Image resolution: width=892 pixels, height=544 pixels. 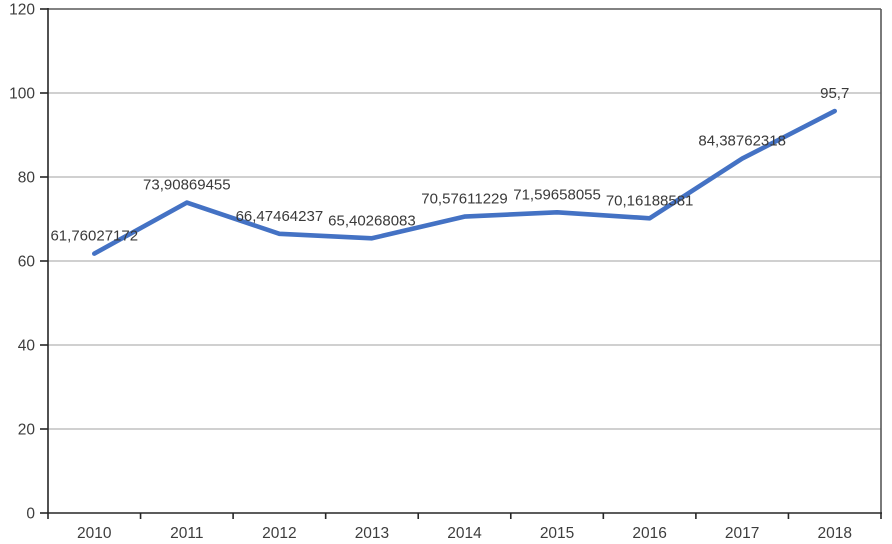 I want to click on x-tick-label: 2017, so click(x=742, y=533).